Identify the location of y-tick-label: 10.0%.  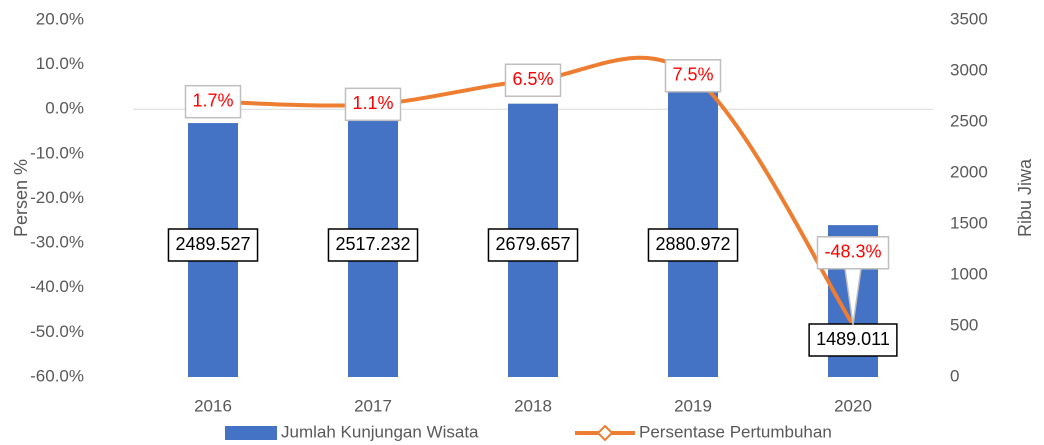
(60, 63).